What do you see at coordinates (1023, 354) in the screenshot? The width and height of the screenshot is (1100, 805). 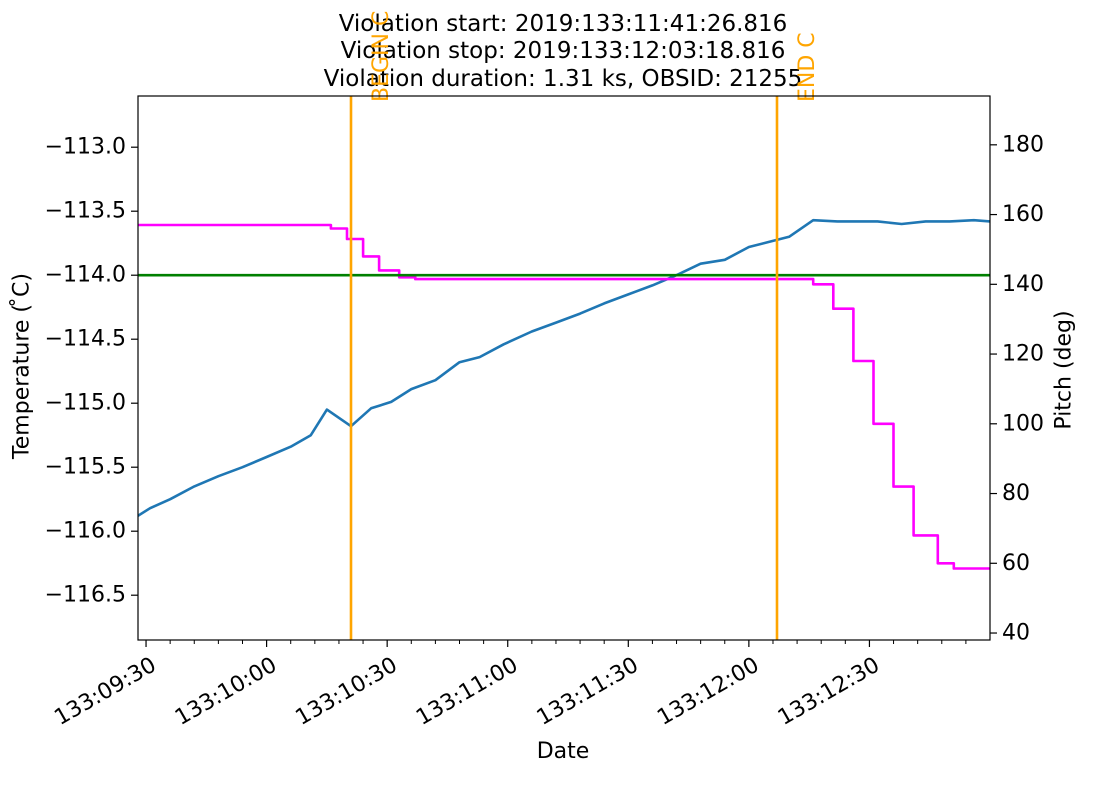 I see `y-right-tick-label: 120` at bounding box center [1023, 354].